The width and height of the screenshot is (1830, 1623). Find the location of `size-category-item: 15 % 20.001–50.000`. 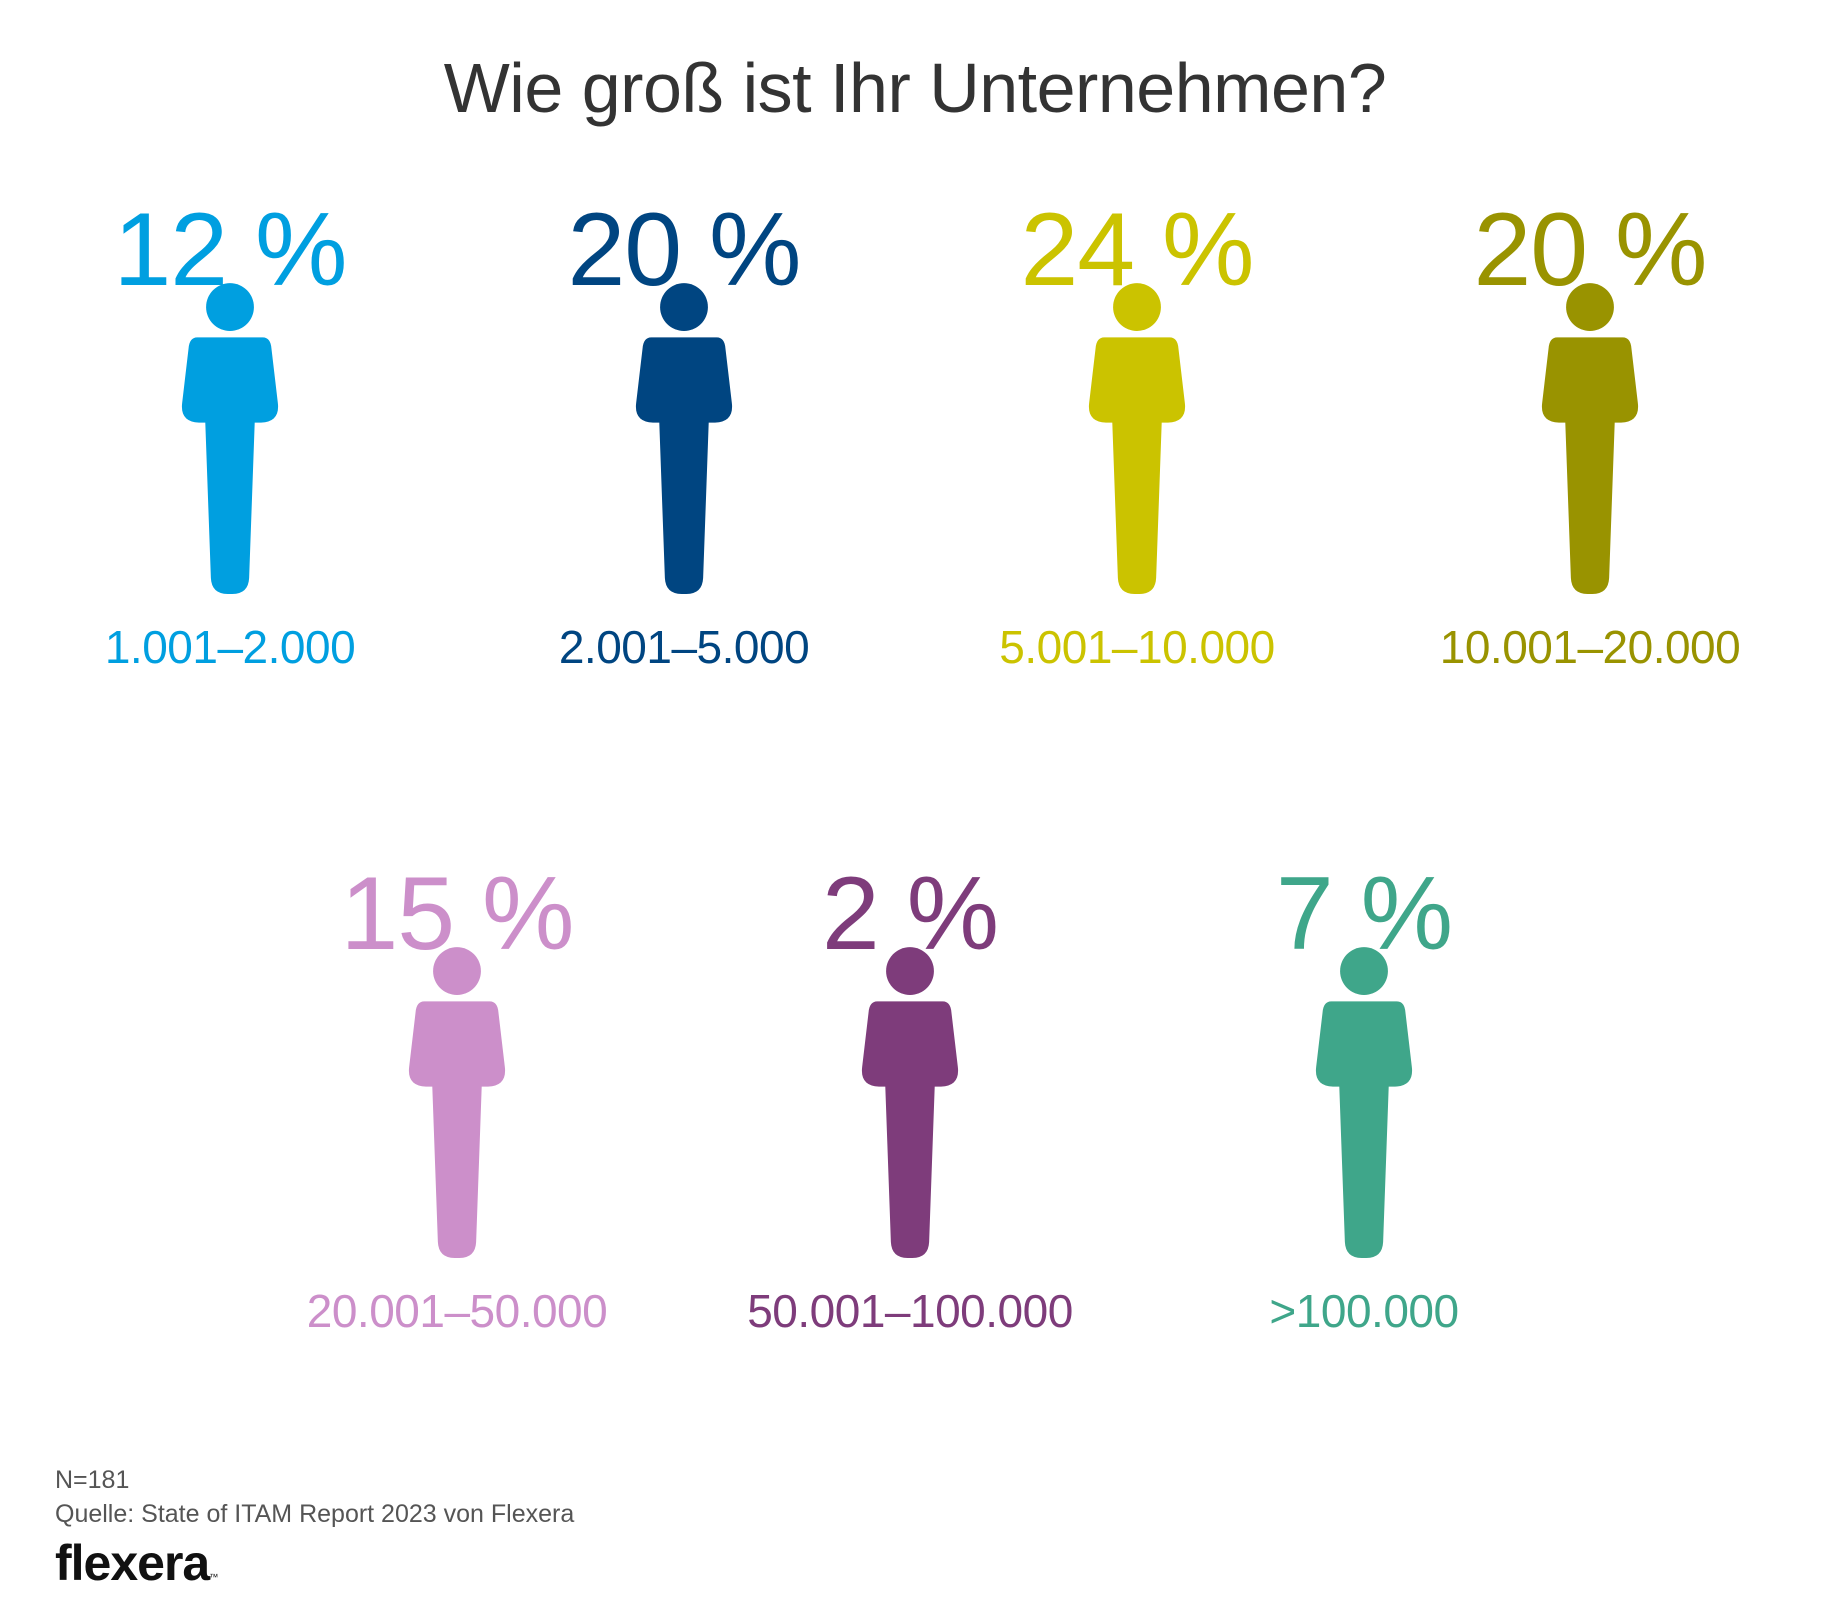

size-category-item: 15 % 20.001–50.000 is located at coordinates (457, 1098).